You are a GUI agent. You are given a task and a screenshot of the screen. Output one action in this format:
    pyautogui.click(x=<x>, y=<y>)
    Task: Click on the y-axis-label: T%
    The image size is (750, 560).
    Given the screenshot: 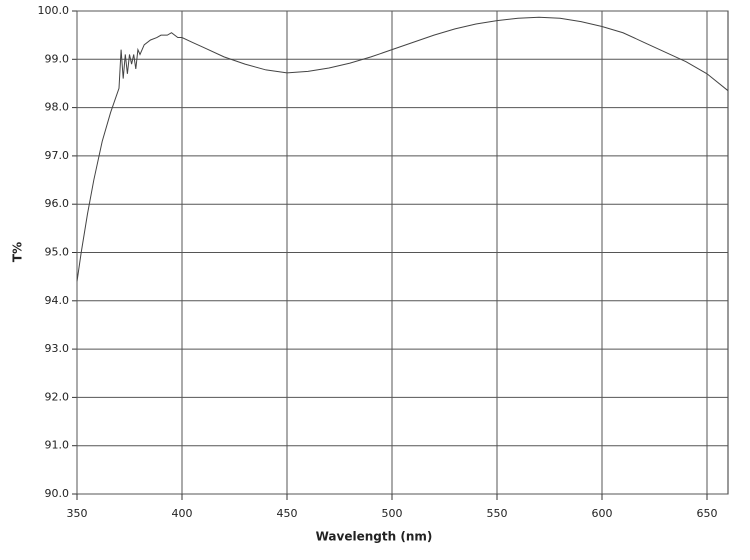 What is the action you would take?
    pyautogui.click(x=18, y=252)
    